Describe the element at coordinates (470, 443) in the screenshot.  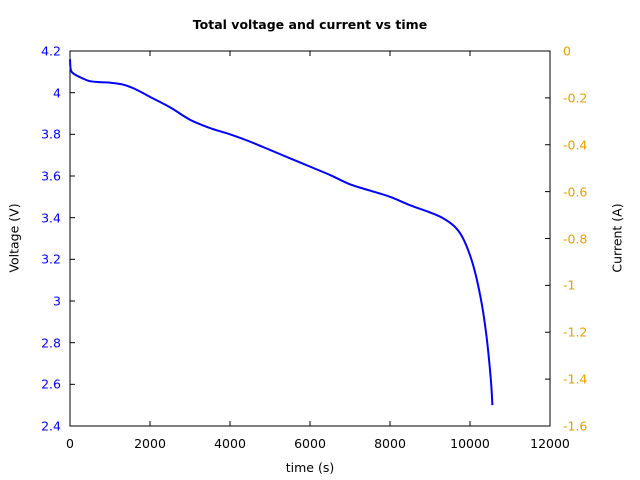
I see `x-tick-label: 10000` at that location.